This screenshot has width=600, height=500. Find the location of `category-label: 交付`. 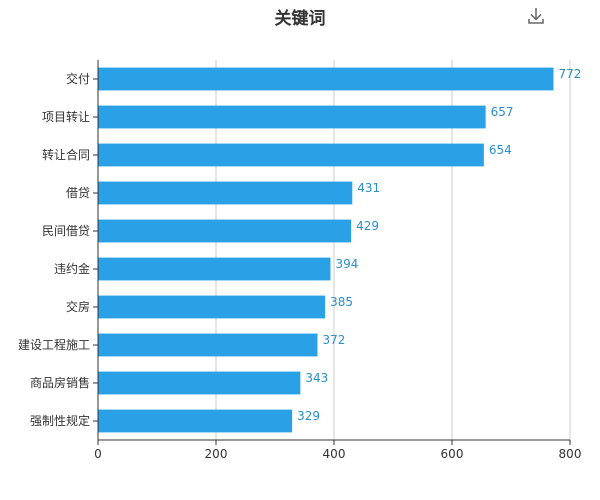

category-label: 交付 is located at coordinates (78, 78).